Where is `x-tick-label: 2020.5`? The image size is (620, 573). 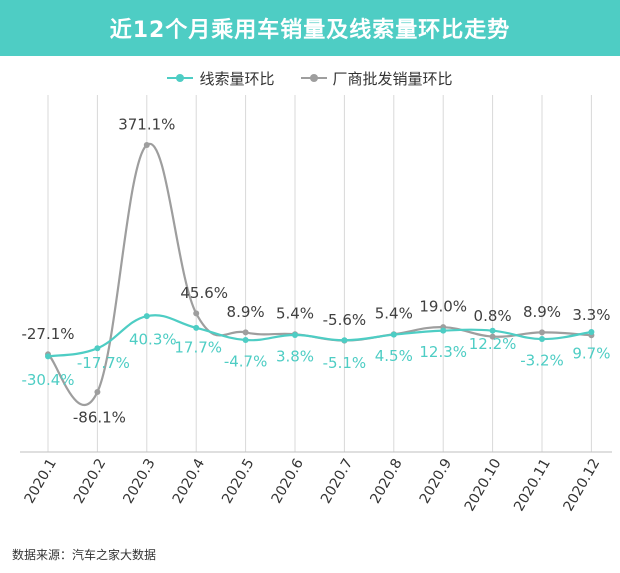
x-tick-label: 2020.5 is located at coordinates (238, 481).